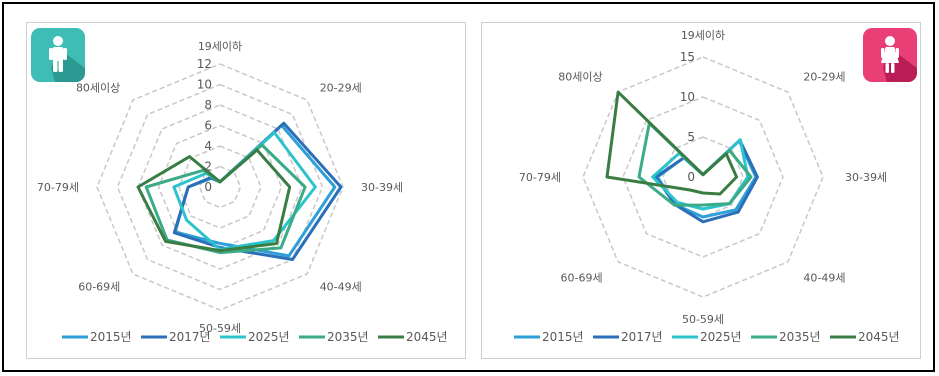  Describe the element at coordinates (204, 64) in the screenshot. I see `tick-label: 12` at that location.